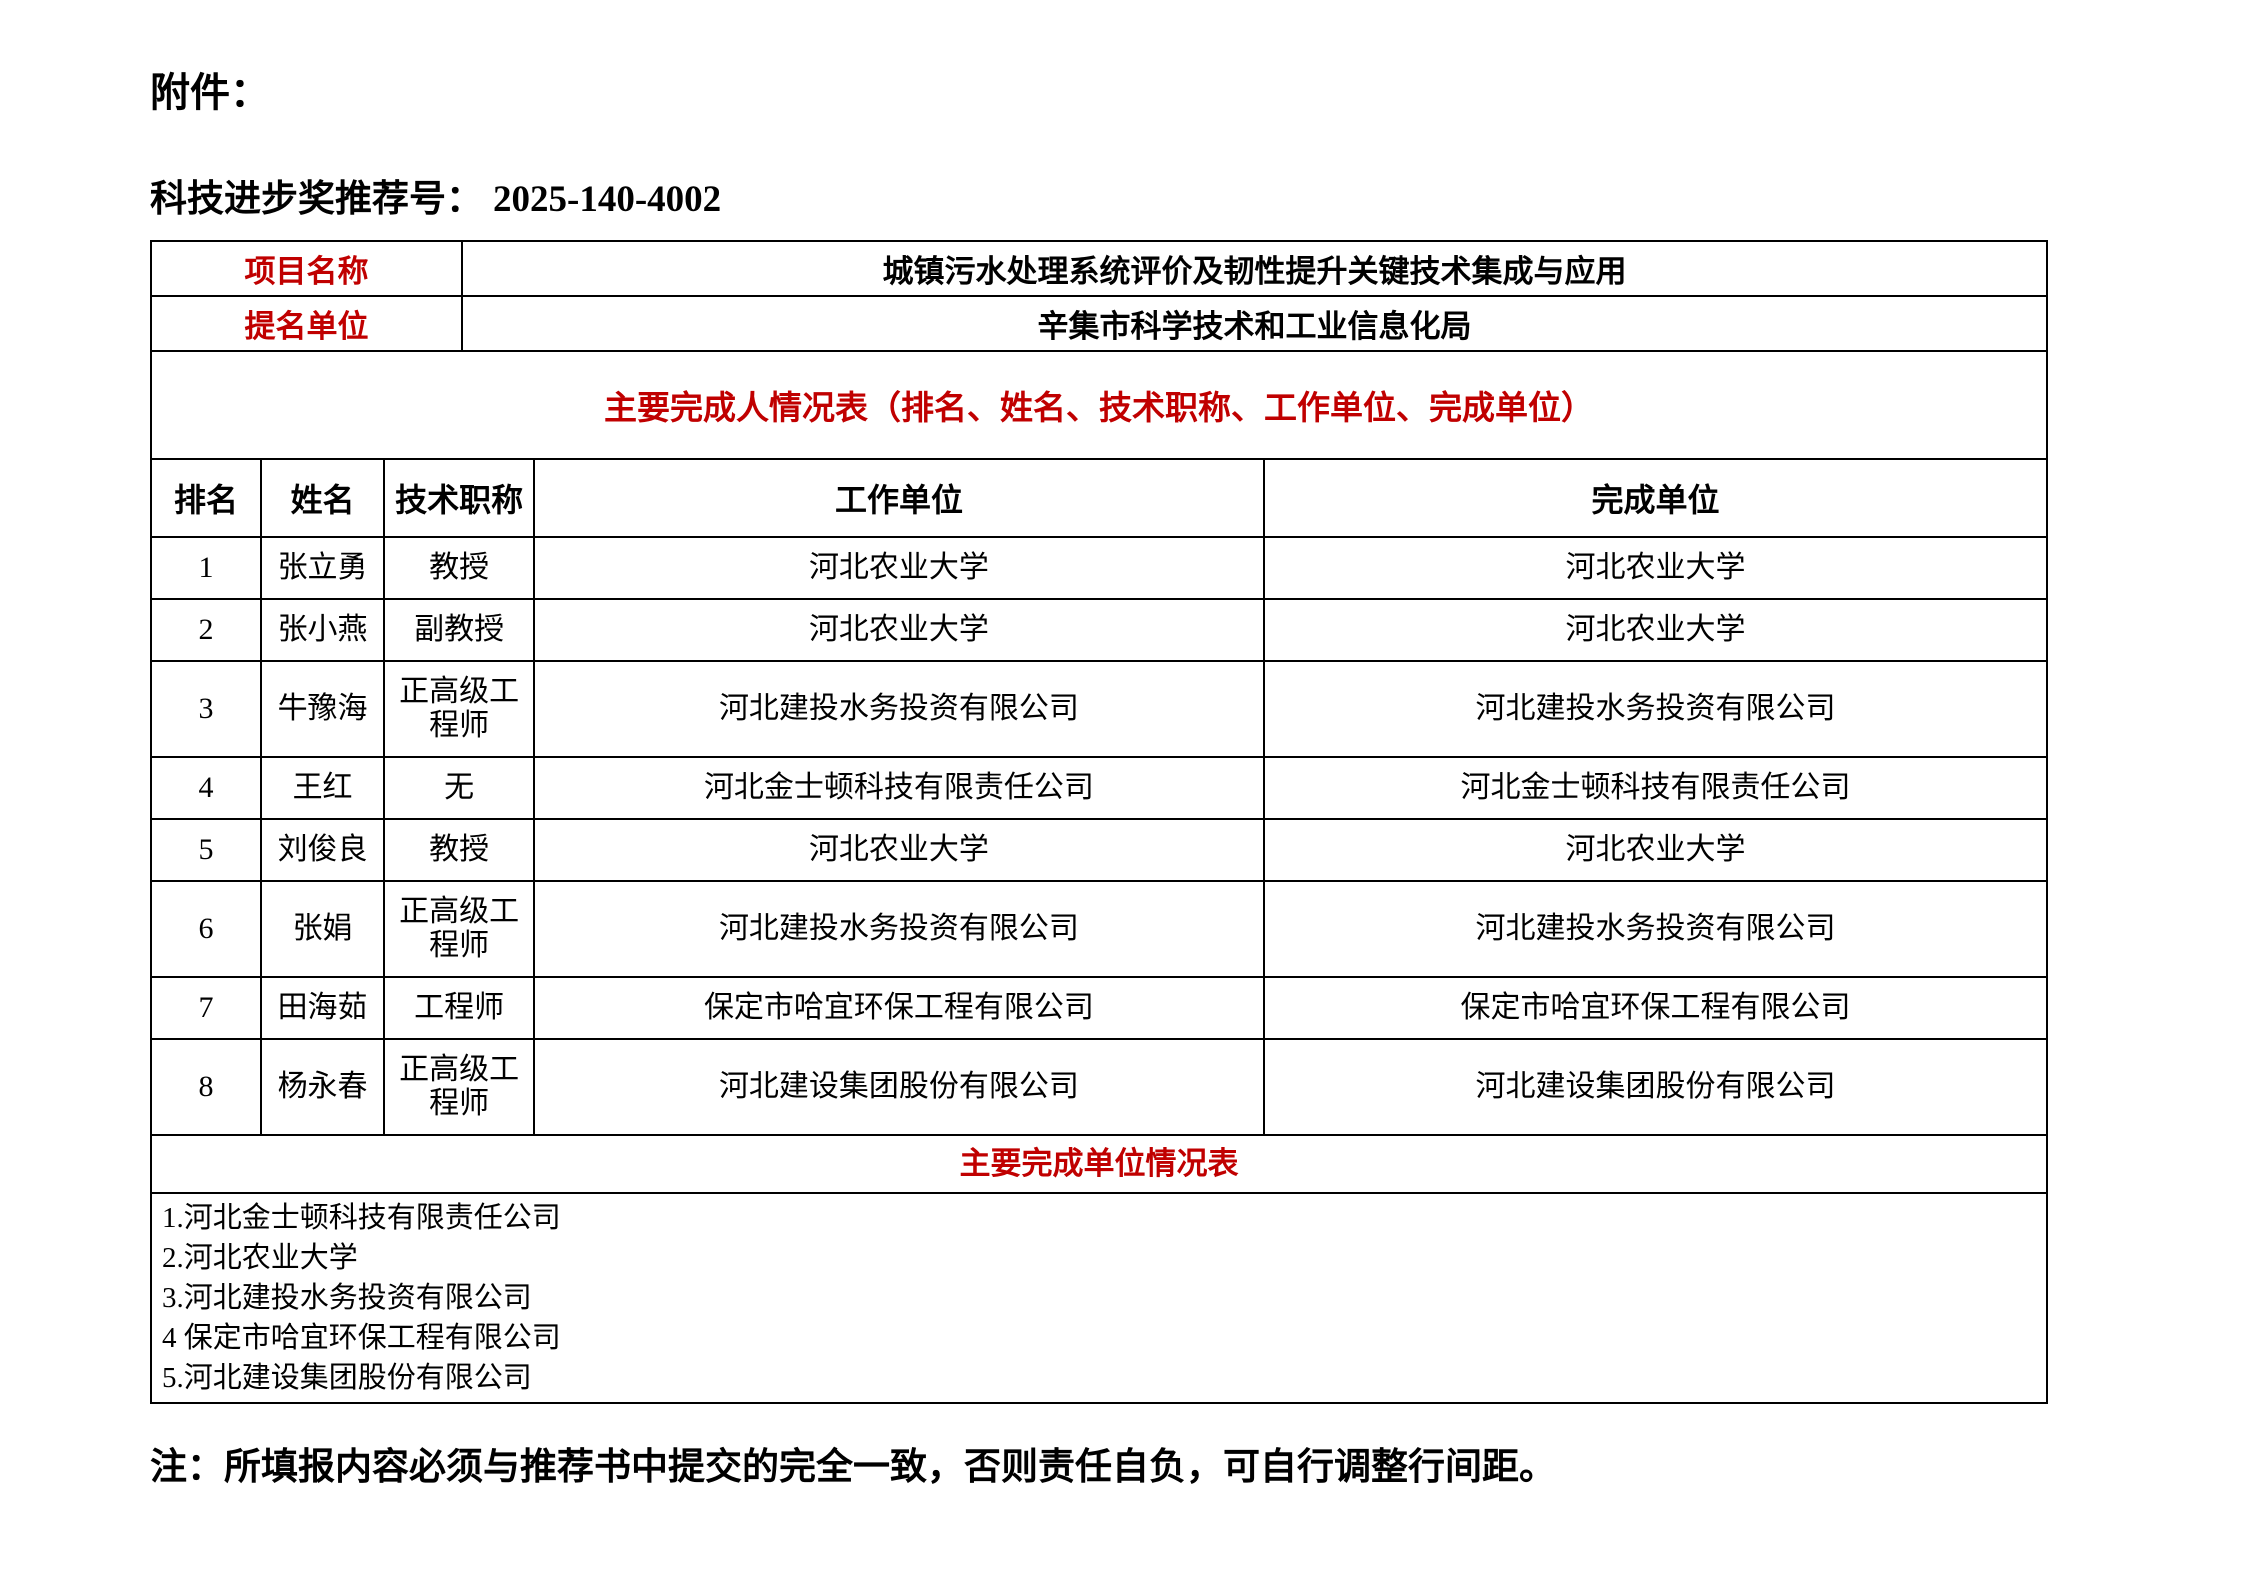 The image size is (2245, 1583). What do you see at coordinates (316, 199) in the screenshot?
I see `recommendation-label: 科技进步奖推荐号：` at bounding box center [316, 199].